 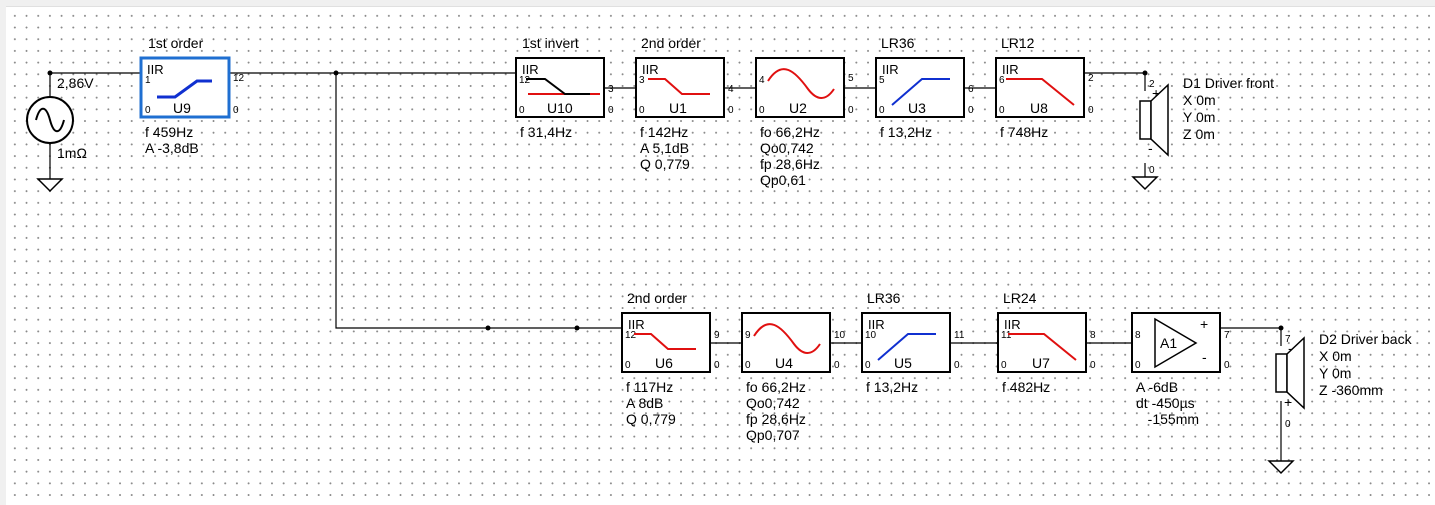 What do you see at coordinates (884, 298) in the screenshot?
I see `block-u5-title: LR36` at bounding box center [884, 298].